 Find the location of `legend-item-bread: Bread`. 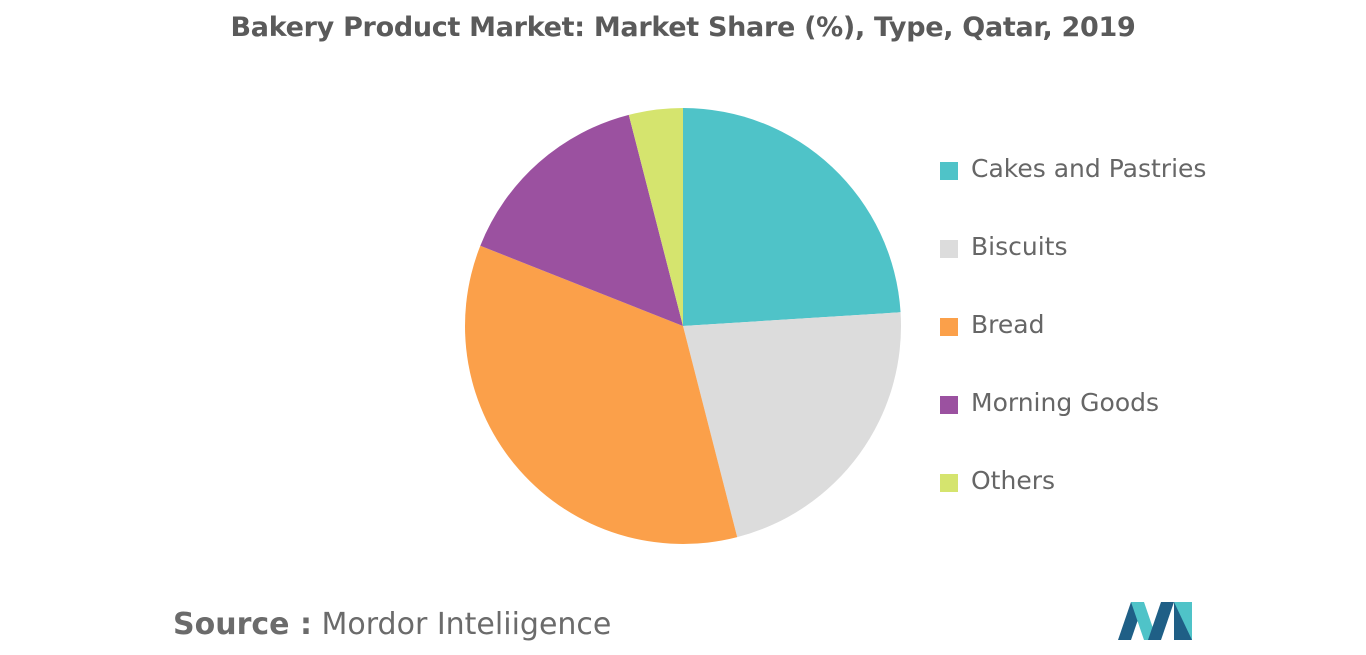

legend-item-bread: Bread is located at coordinates (1120, 345).